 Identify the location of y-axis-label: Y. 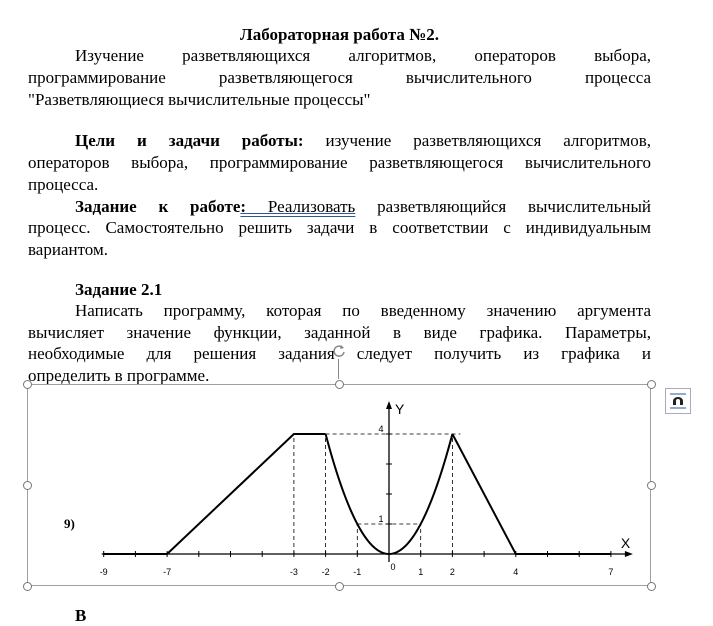
(400, 409).